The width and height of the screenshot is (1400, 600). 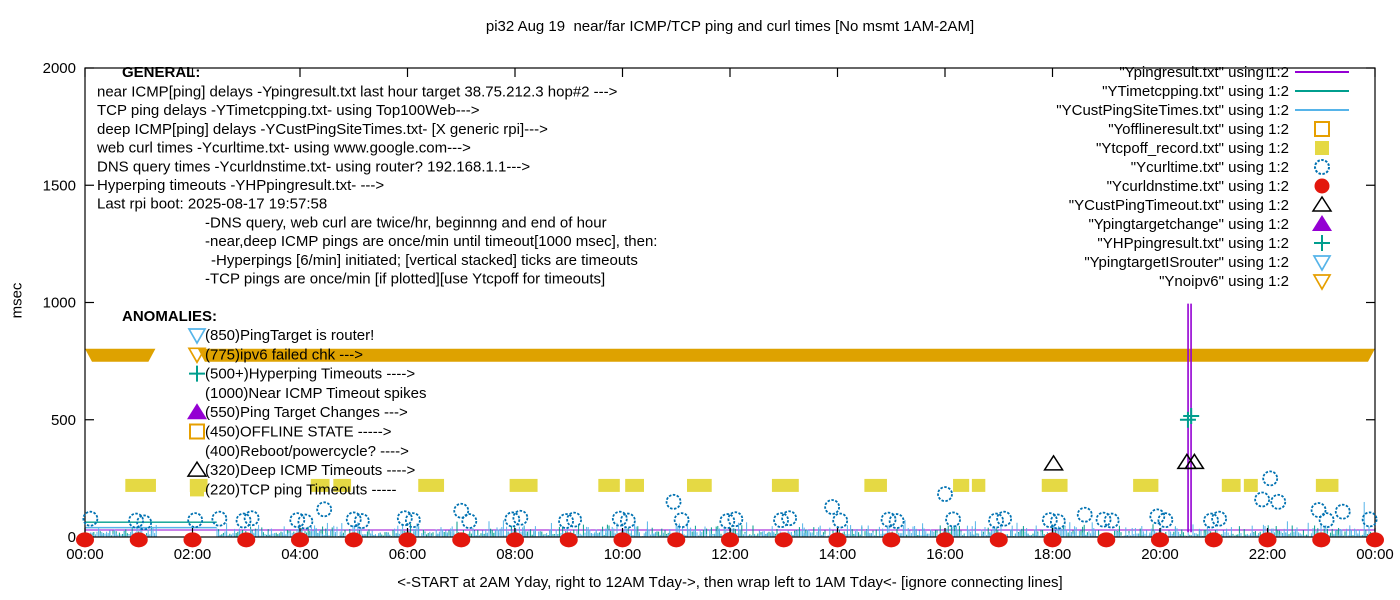 I want to click on x-tick-label: 12:00, so click(x=730, y=554).